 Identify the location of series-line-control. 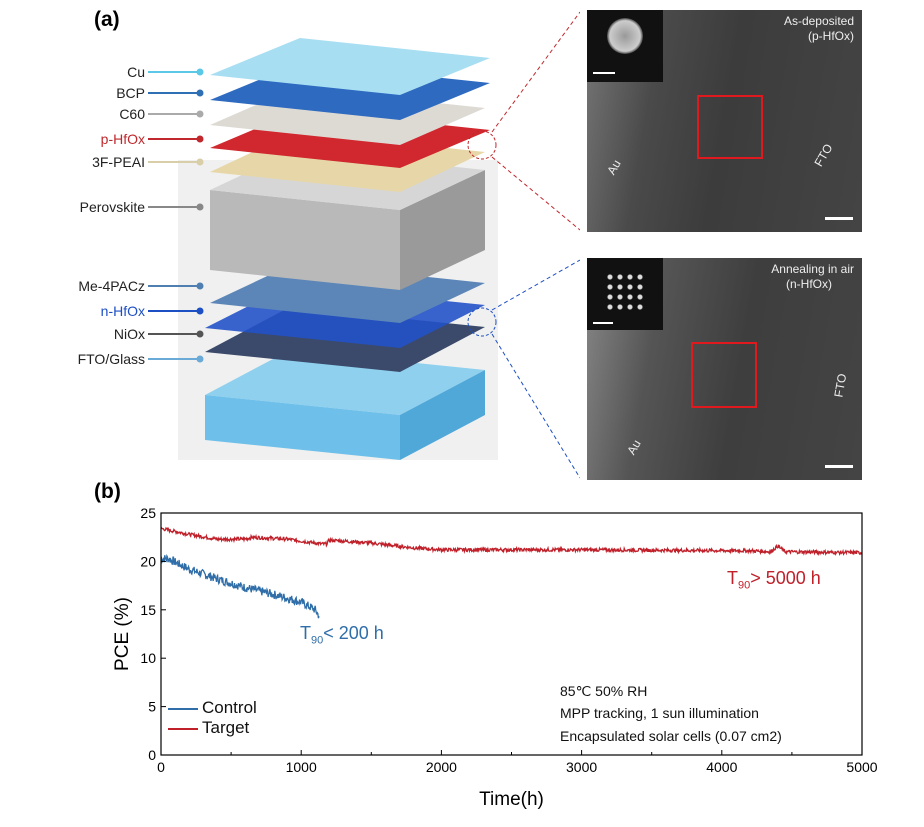
(240, 586).